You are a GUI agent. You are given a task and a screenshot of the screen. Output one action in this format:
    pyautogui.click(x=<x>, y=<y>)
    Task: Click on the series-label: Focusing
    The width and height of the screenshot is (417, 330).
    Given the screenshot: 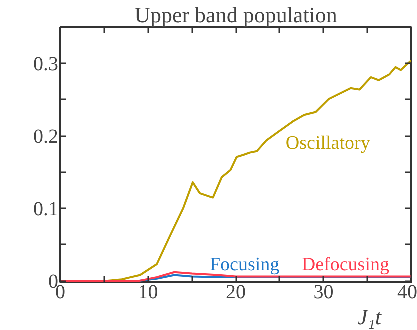 What is the action you would take?
    pyautogui.click(x=245, y=265)
    